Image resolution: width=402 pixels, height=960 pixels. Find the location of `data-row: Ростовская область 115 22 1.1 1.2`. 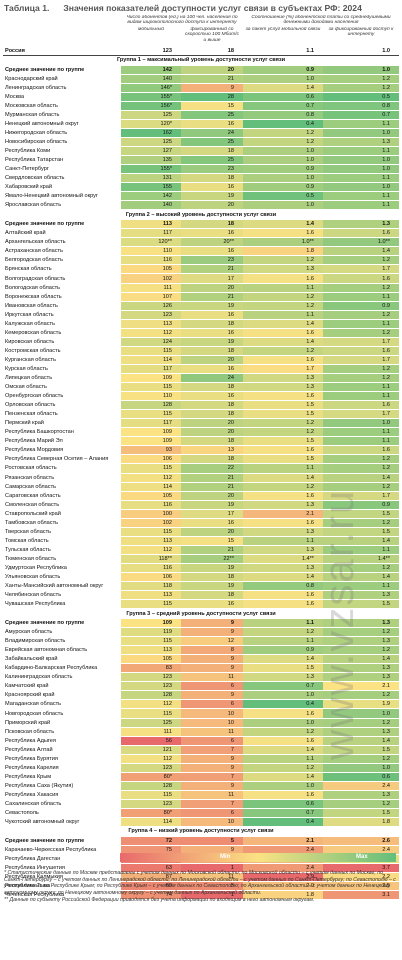

data-row: Ростовская область 115 22 1.1 1.2 is located at coordinates (201, 468).